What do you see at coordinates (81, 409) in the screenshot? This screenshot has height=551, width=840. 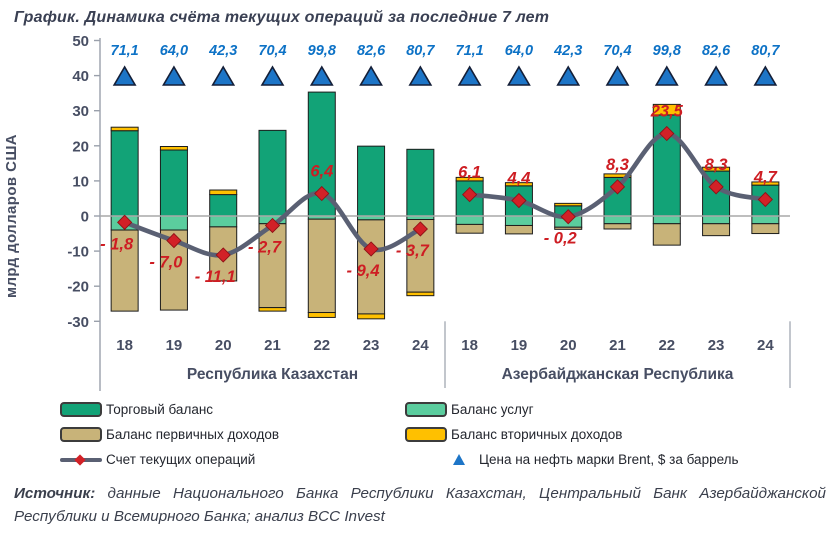 I see `trade-balance-swatch-icon` at bounding box center [81, 409].